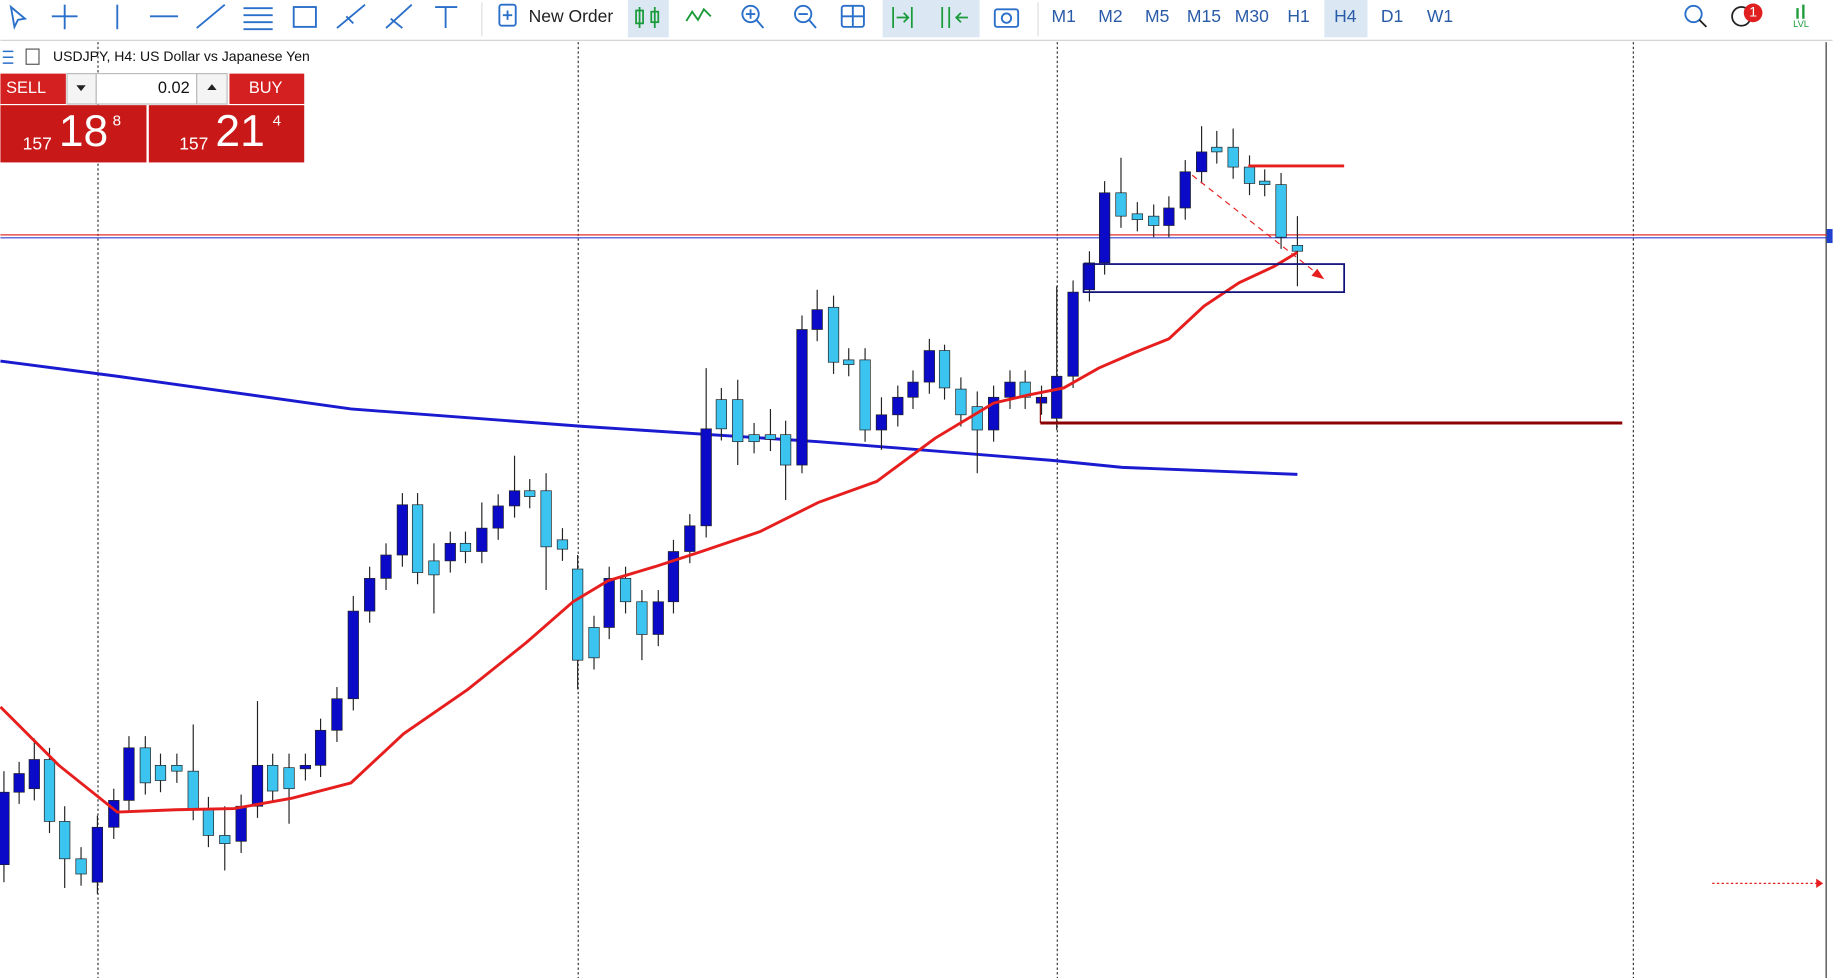  Describe the element at coordinates (446, 17) in the screenshot. I see `text-tool` at that location.